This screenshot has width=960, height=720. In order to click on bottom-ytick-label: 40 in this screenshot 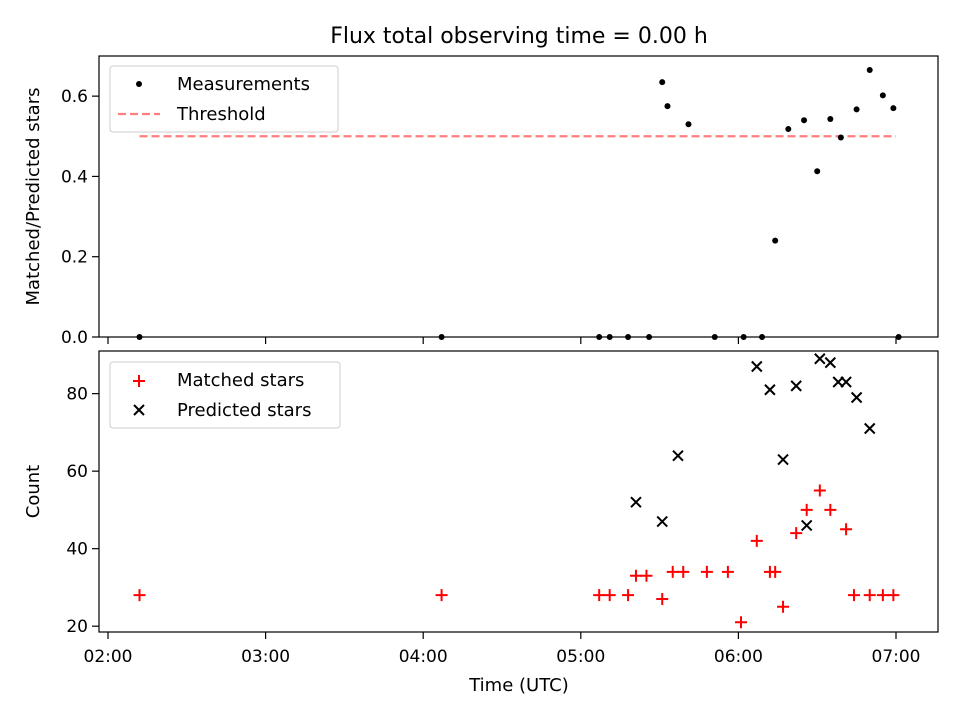, I will do `click(77, 550)`.